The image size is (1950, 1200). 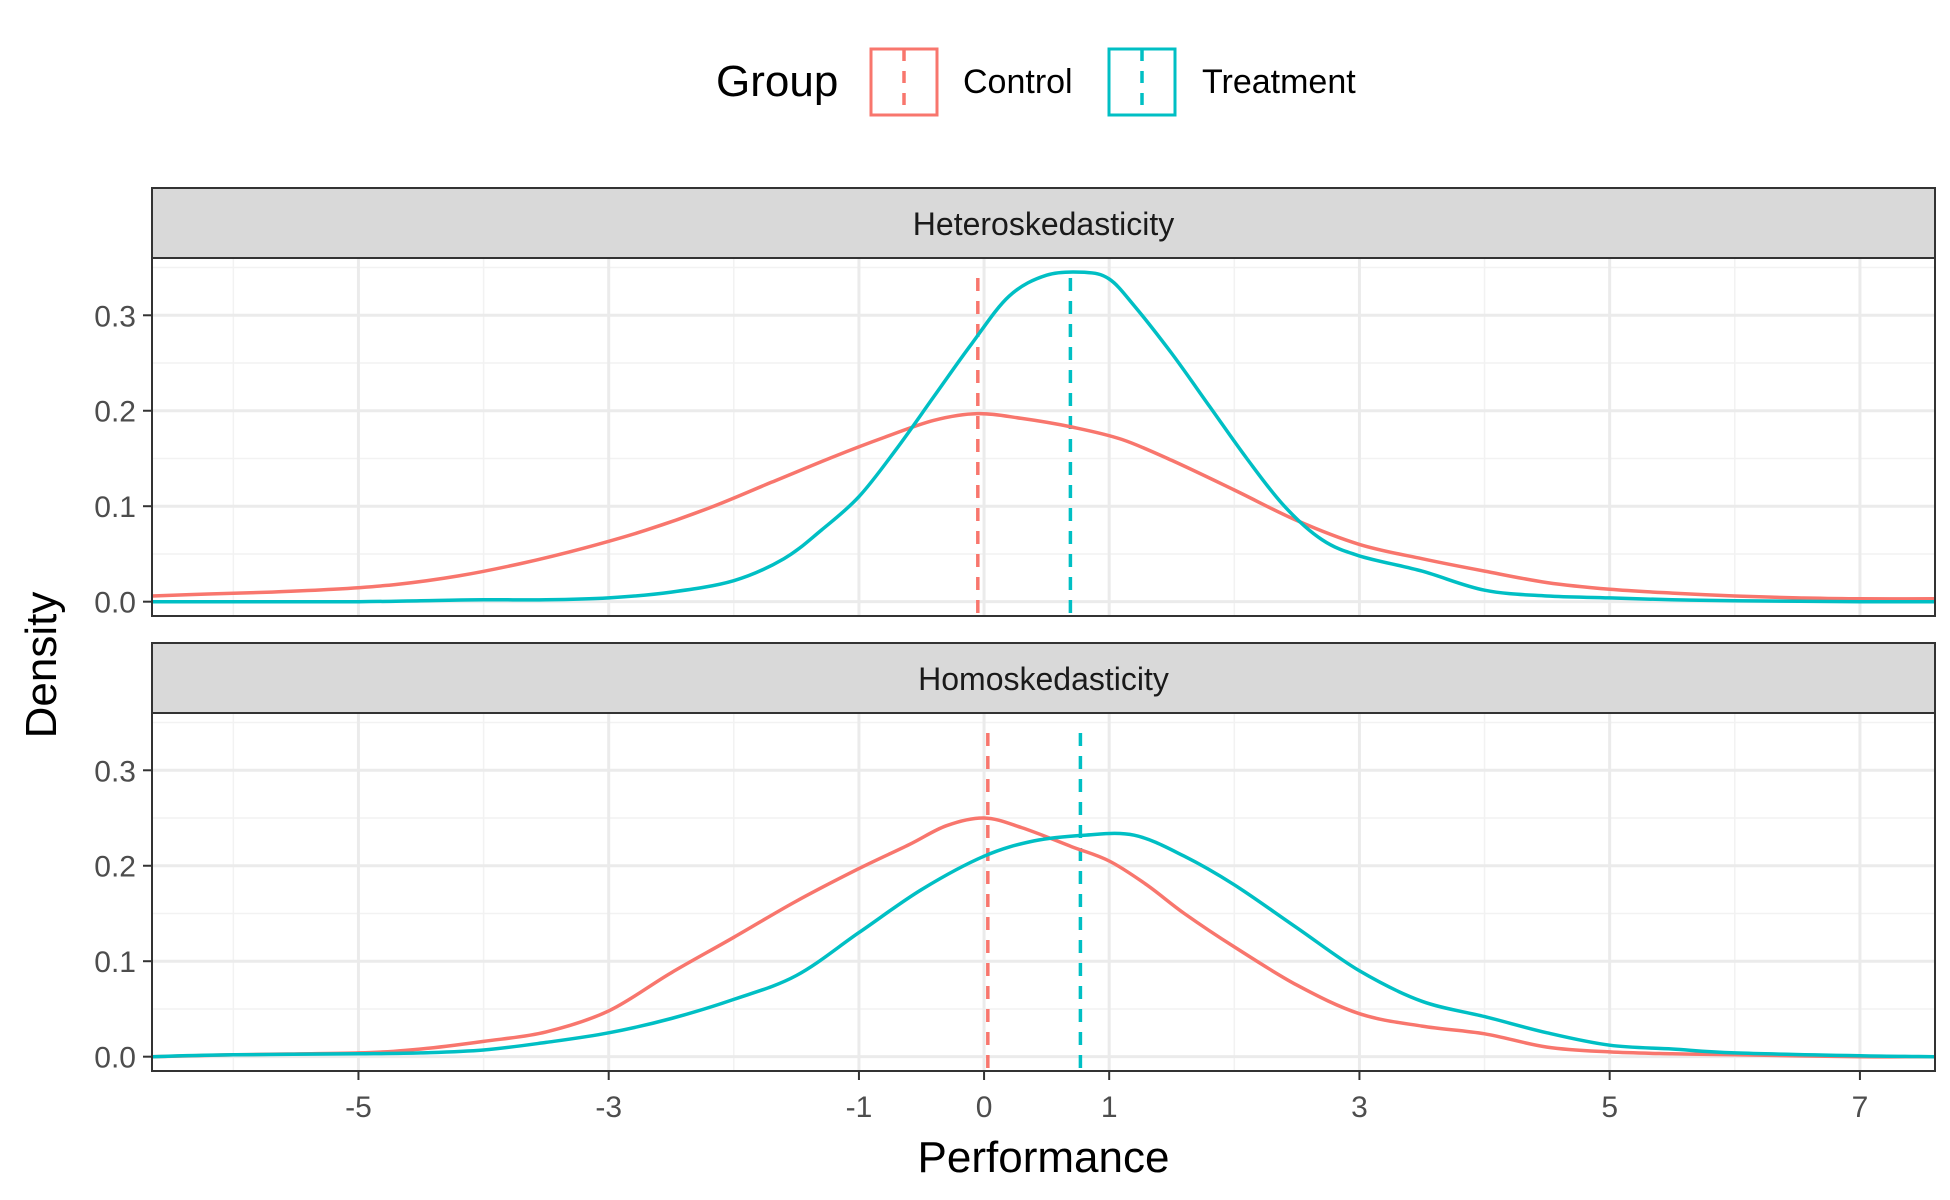 What do you see at coordinates (1109, 1107) in the screenshot?
I see `x-tick-label: 1` at bounding box center [1109, 1107].